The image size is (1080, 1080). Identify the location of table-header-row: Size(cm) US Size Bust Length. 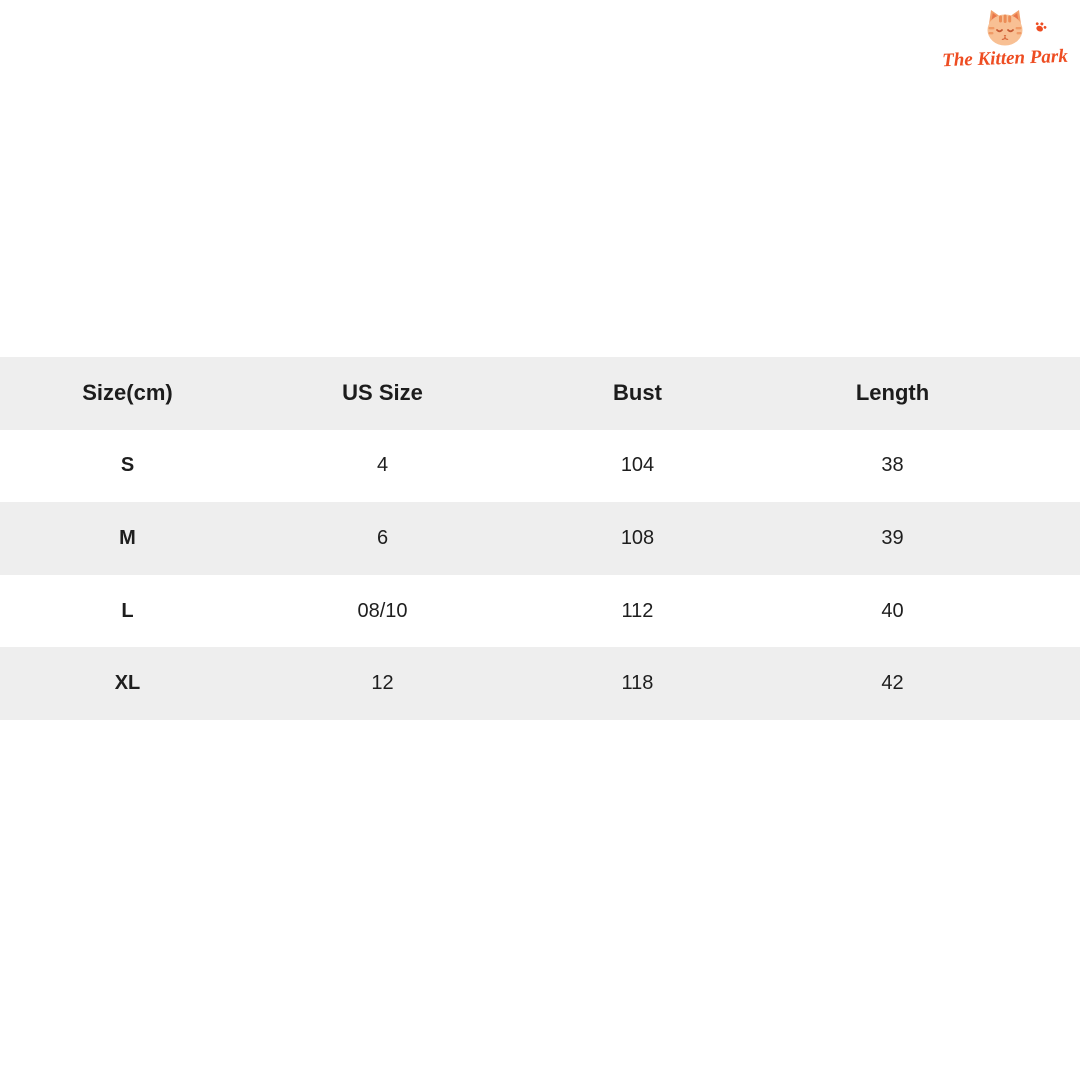
(540, 393).